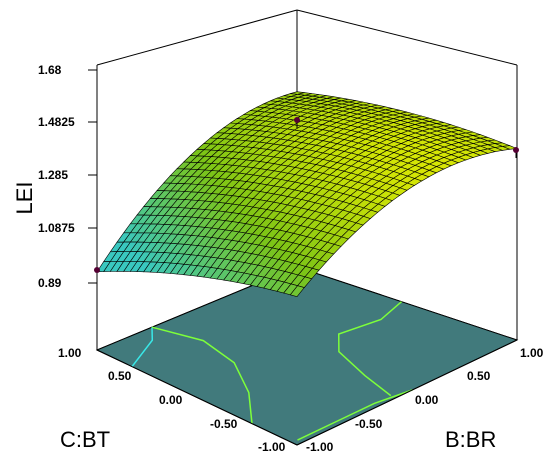  I want to click on z-tick-label: 1.4825, so click(56, 122).